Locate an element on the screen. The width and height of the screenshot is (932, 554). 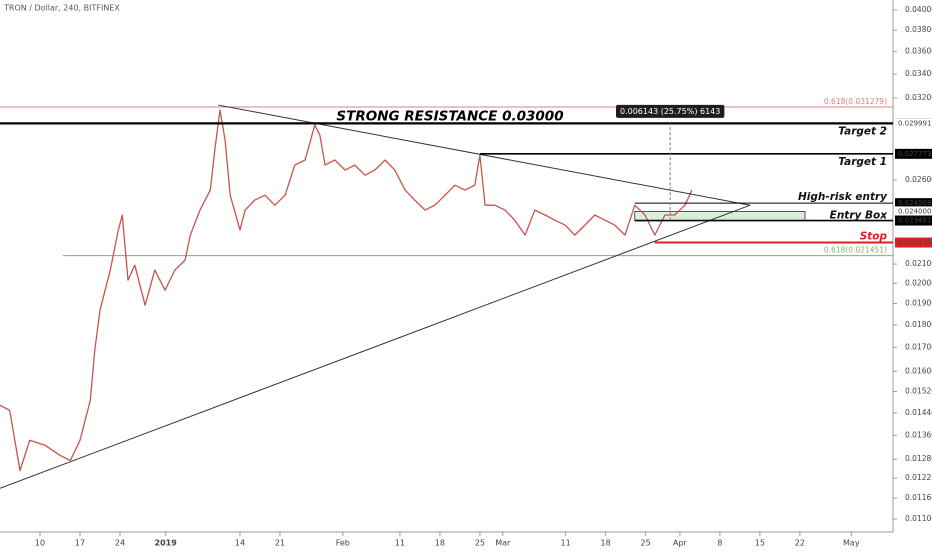
x-tick-label: Apr is located at coordinates (680, 543).